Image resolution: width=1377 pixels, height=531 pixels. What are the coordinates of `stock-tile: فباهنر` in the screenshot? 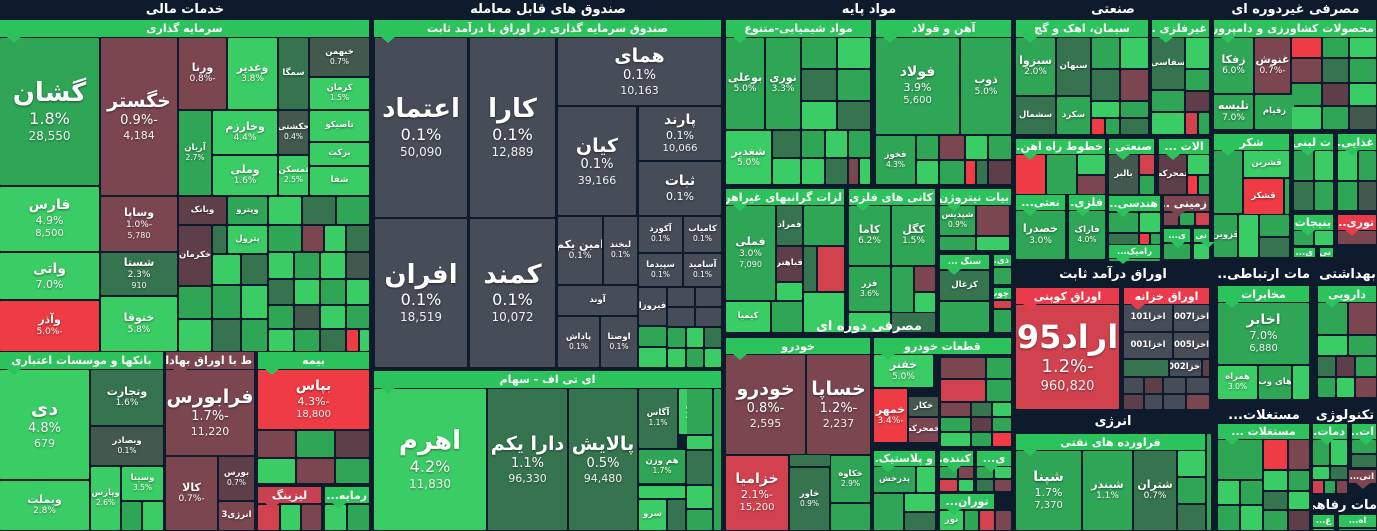 It's located at (789, 264).